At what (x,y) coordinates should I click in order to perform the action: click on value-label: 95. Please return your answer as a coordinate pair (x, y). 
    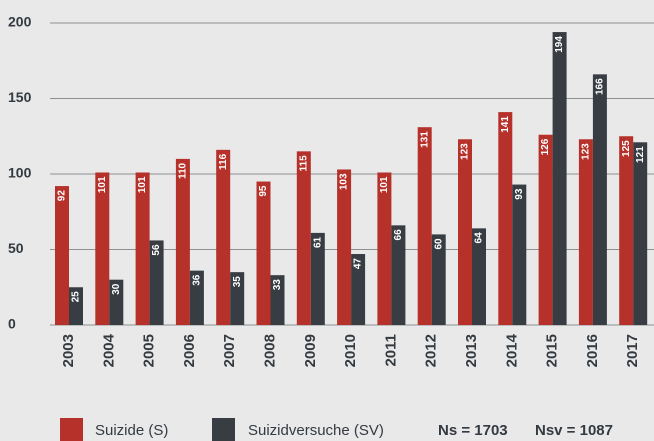
    Looking at the image, I should click on (263, 191).